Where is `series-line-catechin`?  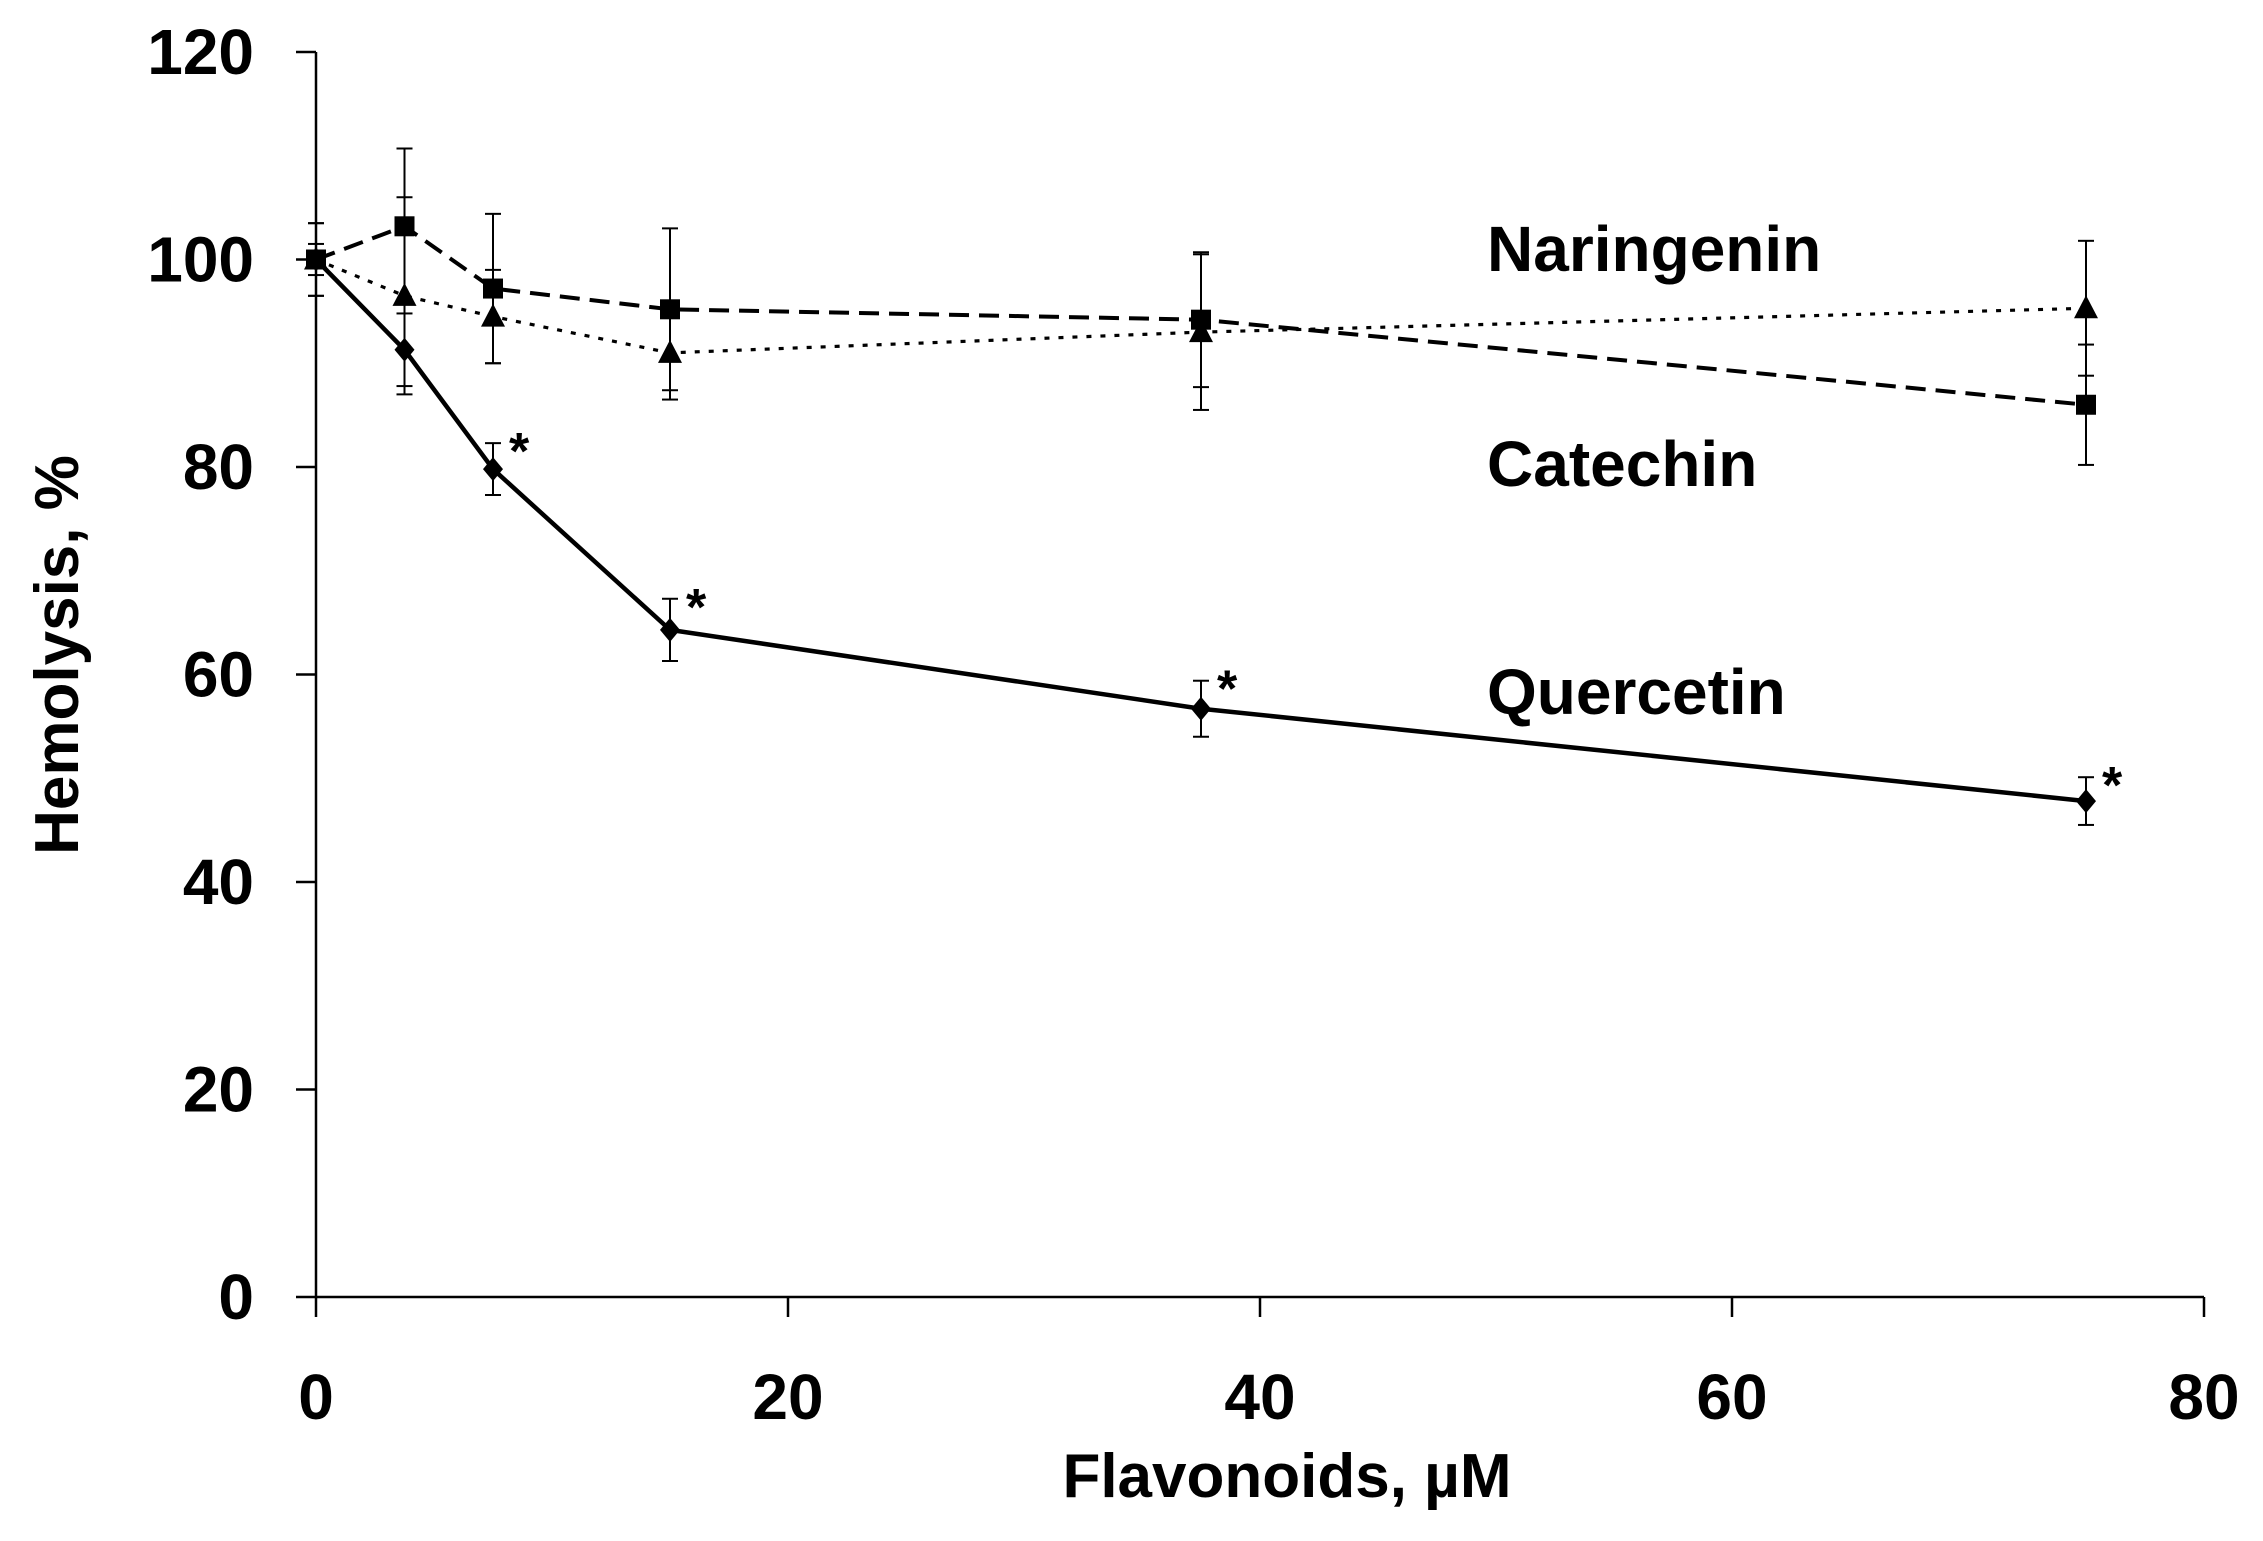 series-line-catechin is located at coordinates (1201, 315).